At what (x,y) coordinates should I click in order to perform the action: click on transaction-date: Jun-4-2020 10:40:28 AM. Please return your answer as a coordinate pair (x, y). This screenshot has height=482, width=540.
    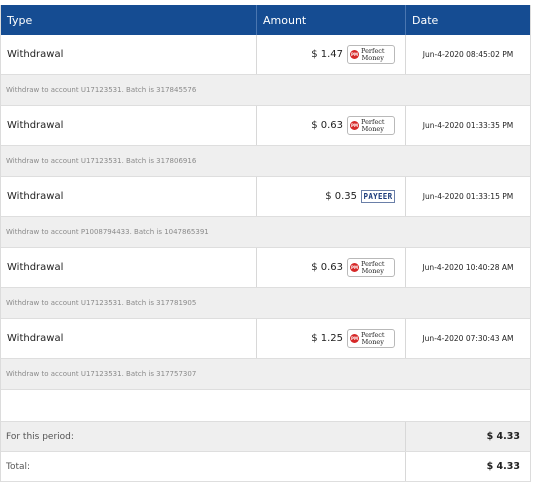
    Looking at the image, I should click on (468, 267).